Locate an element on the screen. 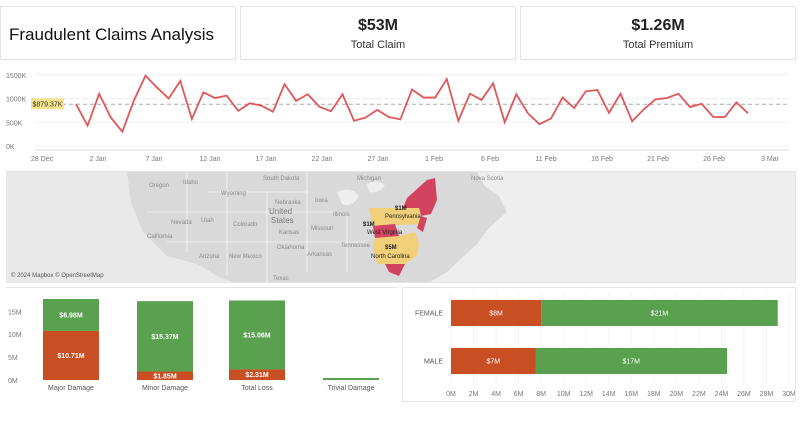 The width and height of the screenshot is (800, 426). bar-y-tick: 5M is located at coordinates (13, 358).